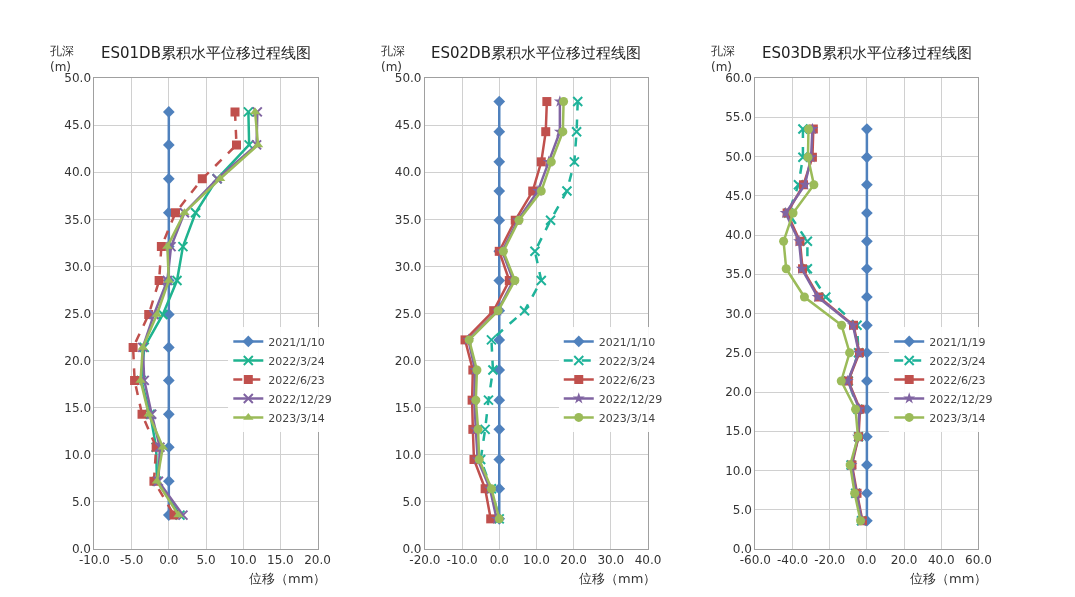 Image resolution: width=1075 pixels, height=597 pixels. I want to click on y-tick-label: 60.0, so click(738, 78).